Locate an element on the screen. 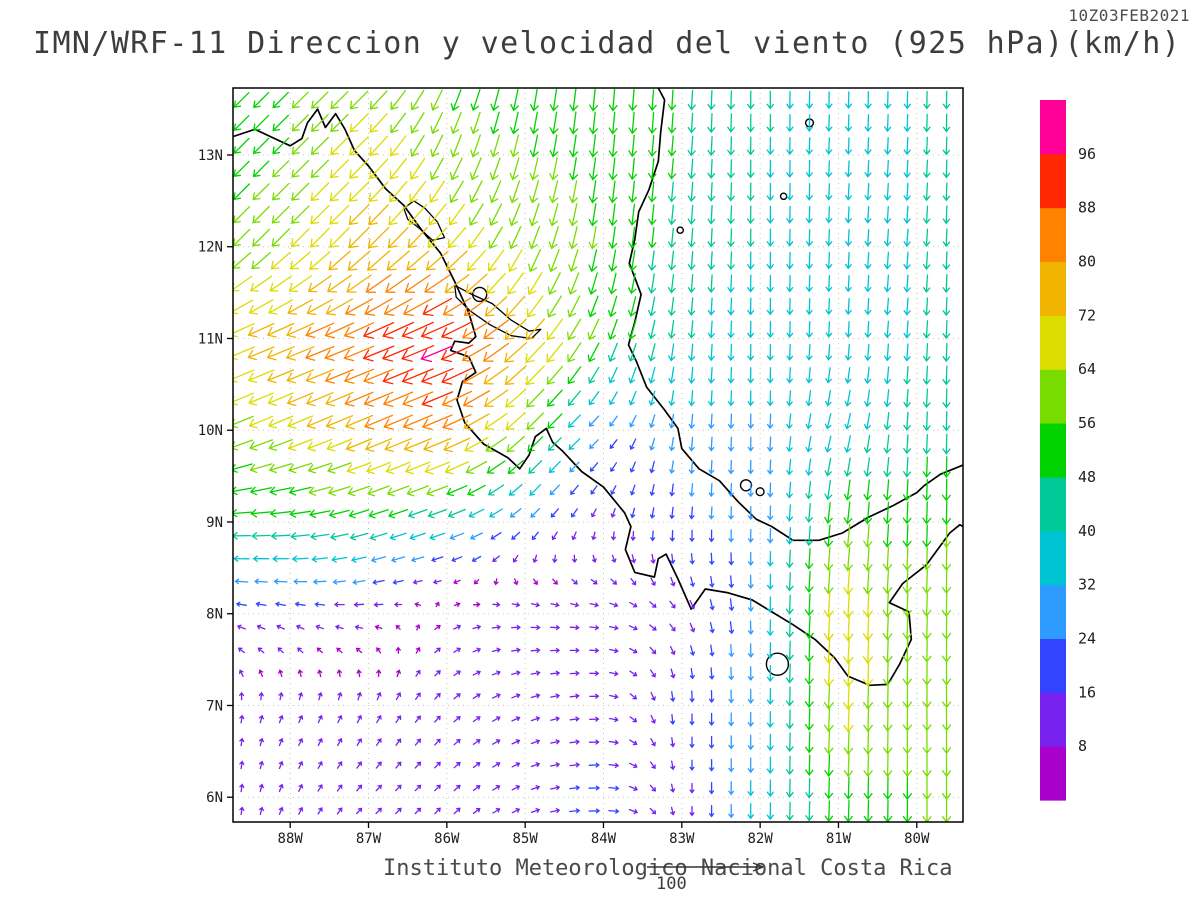 This screenshot has height=900, width=1200. colorbar-label: 80 is located at coordinates (1087, 262).